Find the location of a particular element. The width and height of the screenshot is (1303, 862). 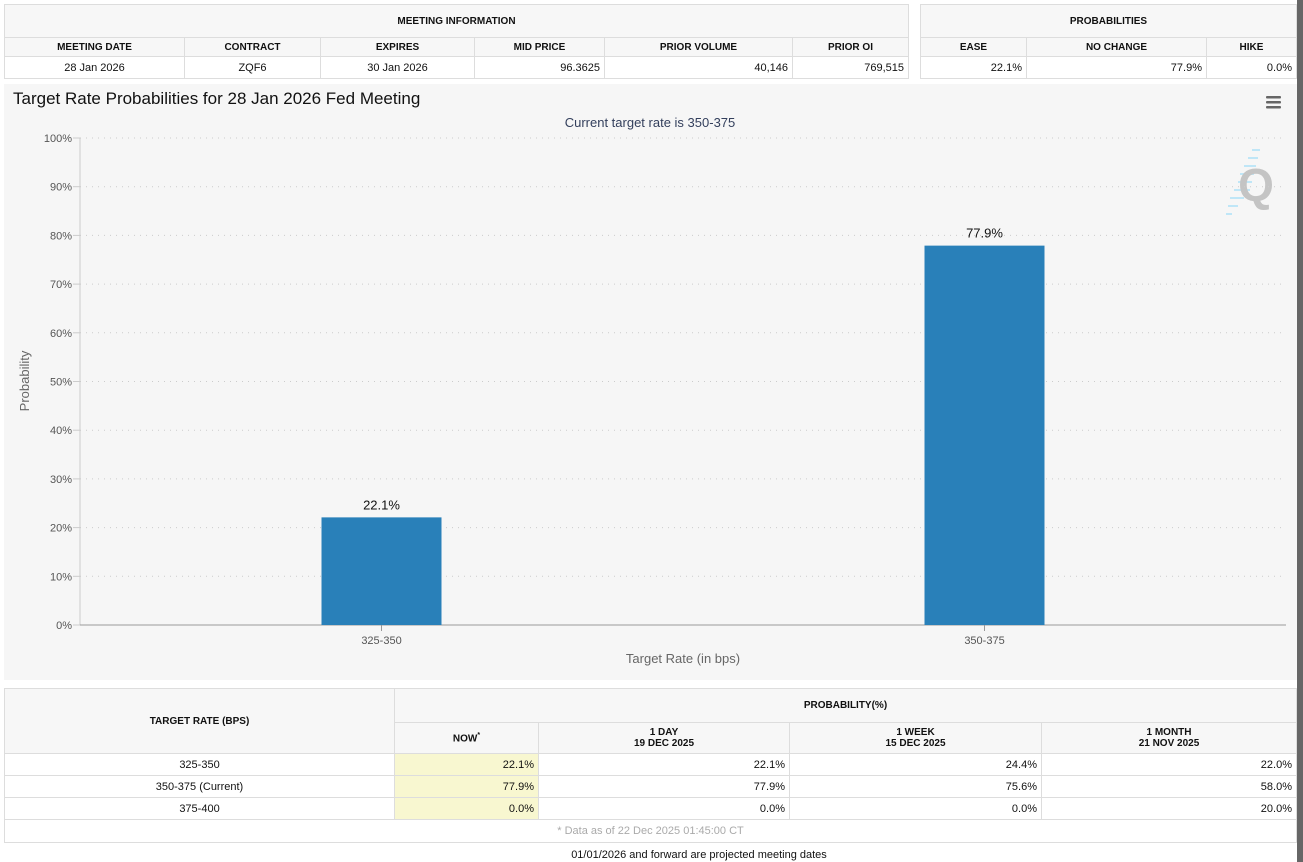

col-no-change: NO CHANGE is located at coordinates (1116, 47).